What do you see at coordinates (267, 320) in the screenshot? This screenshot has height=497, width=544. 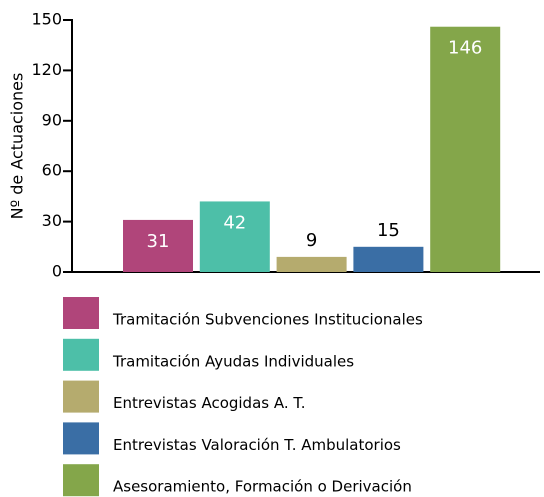 I see `legend-label: Tramitación Subvenciones Institucionales` at bounding box center [267, 320].